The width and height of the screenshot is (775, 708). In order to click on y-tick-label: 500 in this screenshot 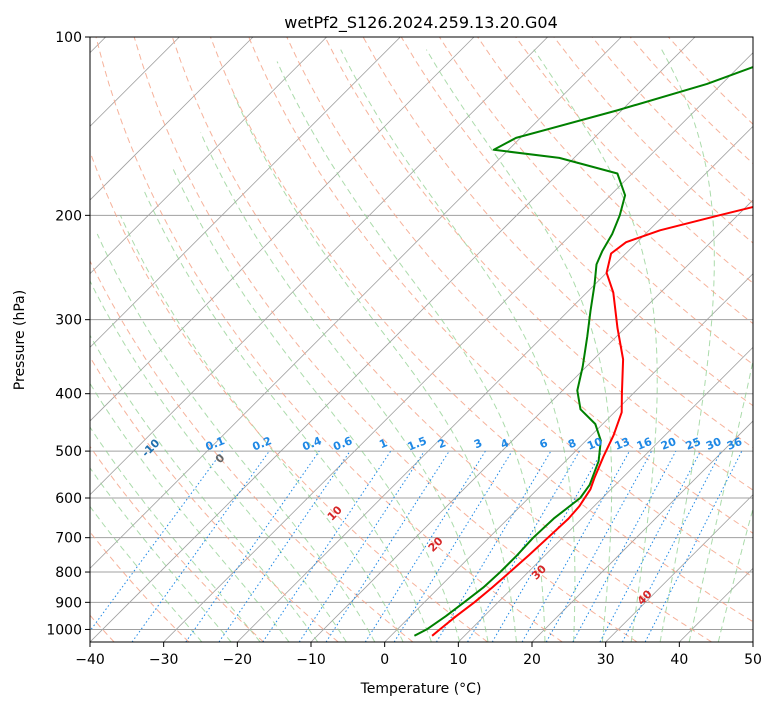, I will do `click(68, 452)`.